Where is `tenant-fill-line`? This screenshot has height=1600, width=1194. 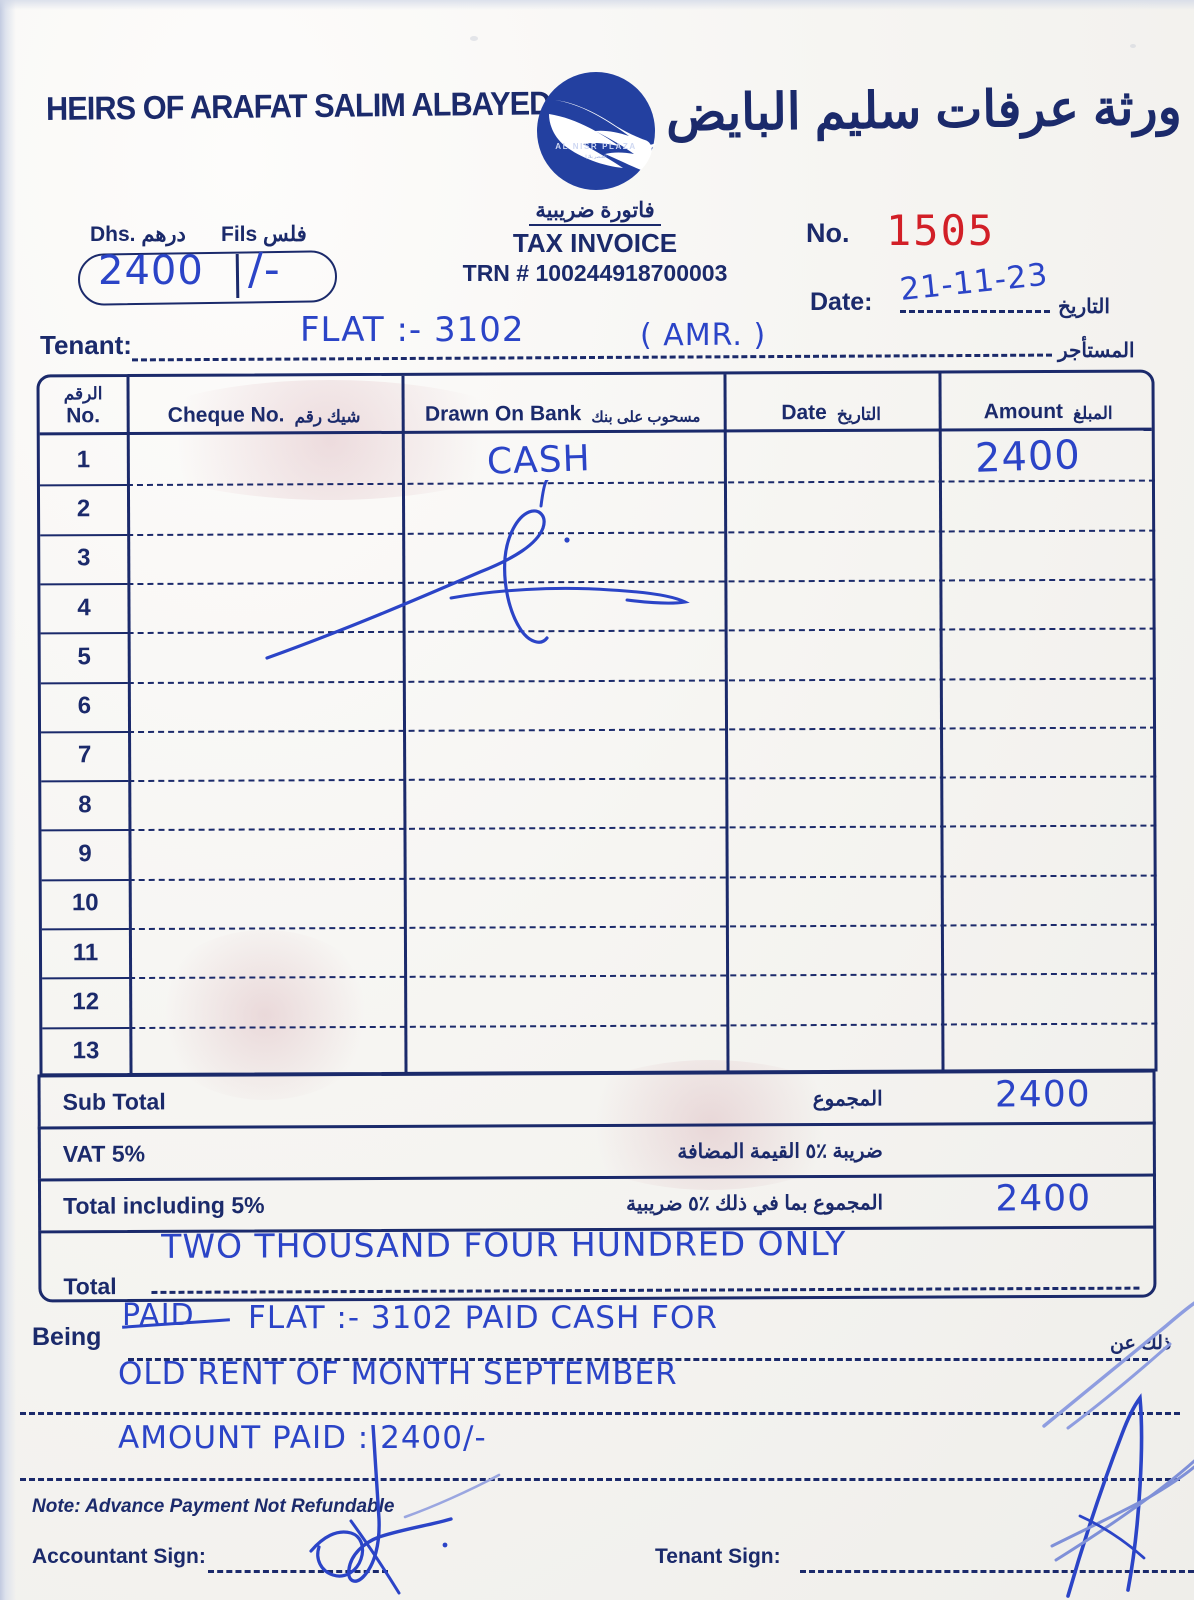
tenant-fill-line is located at coordinates (592, 357).